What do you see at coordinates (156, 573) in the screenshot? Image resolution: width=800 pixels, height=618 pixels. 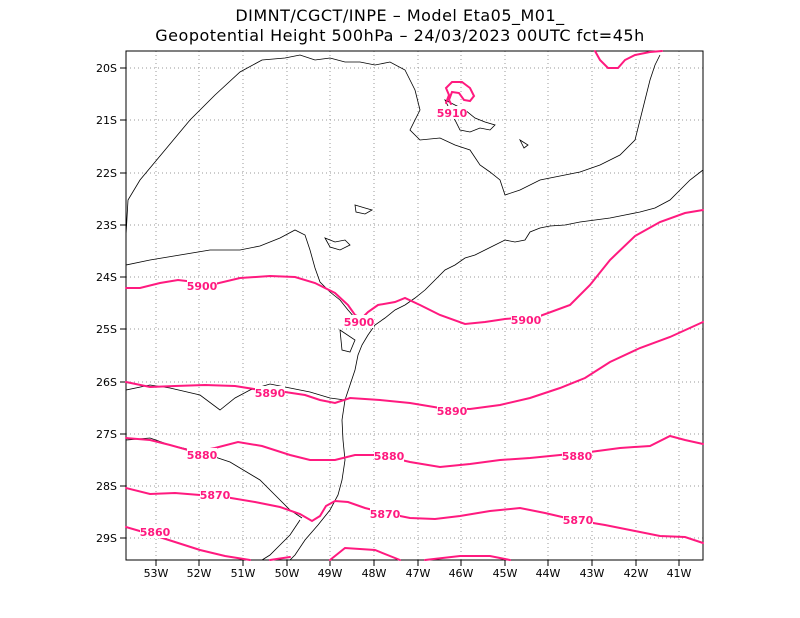 I see `lon-label: 53W` at bounding box center [156, 573].